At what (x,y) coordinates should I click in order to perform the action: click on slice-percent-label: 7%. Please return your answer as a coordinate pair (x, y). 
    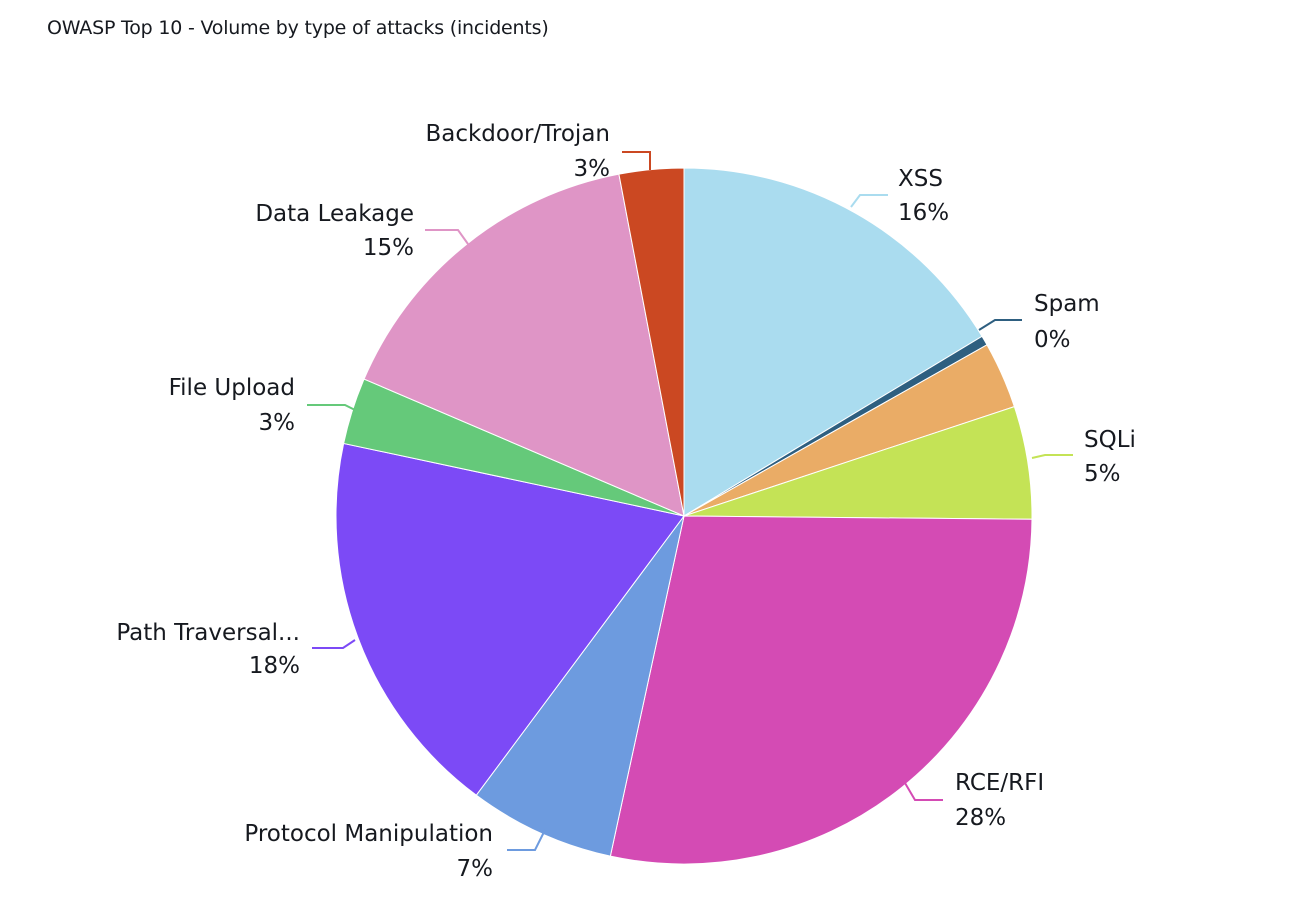
    Looking at the image, I should click on (475, 869).